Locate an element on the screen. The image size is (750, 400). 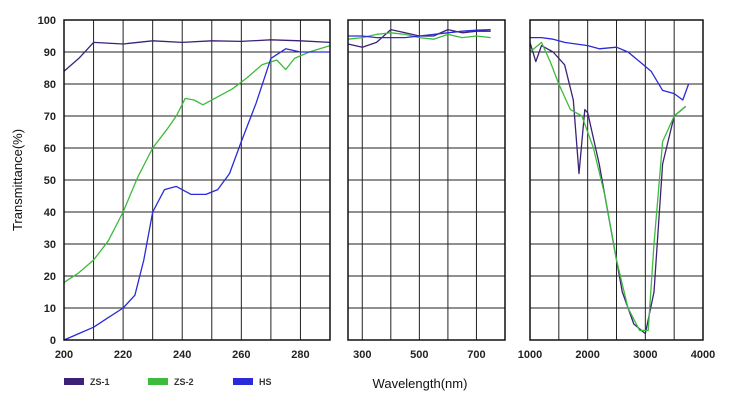
y-axis-label: Transmittance(%) is located at coordinates (17, 180).